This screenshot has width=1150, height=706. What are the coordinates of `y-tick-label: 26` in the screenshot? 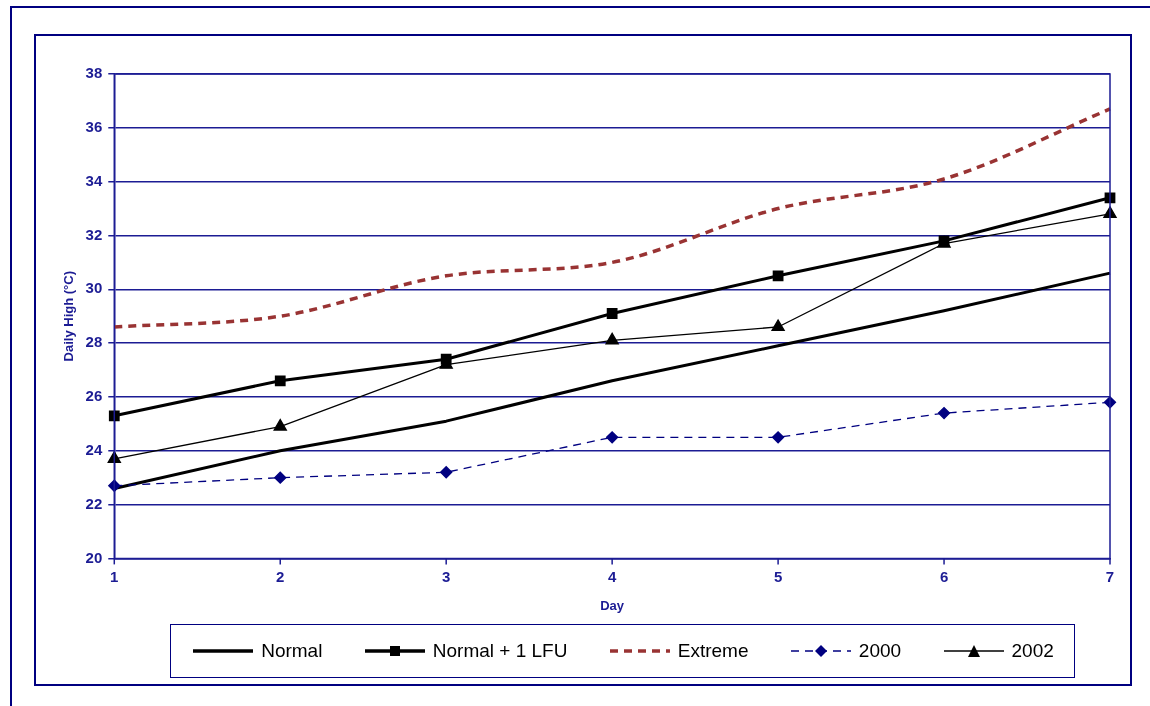 It's located at (94, 396).